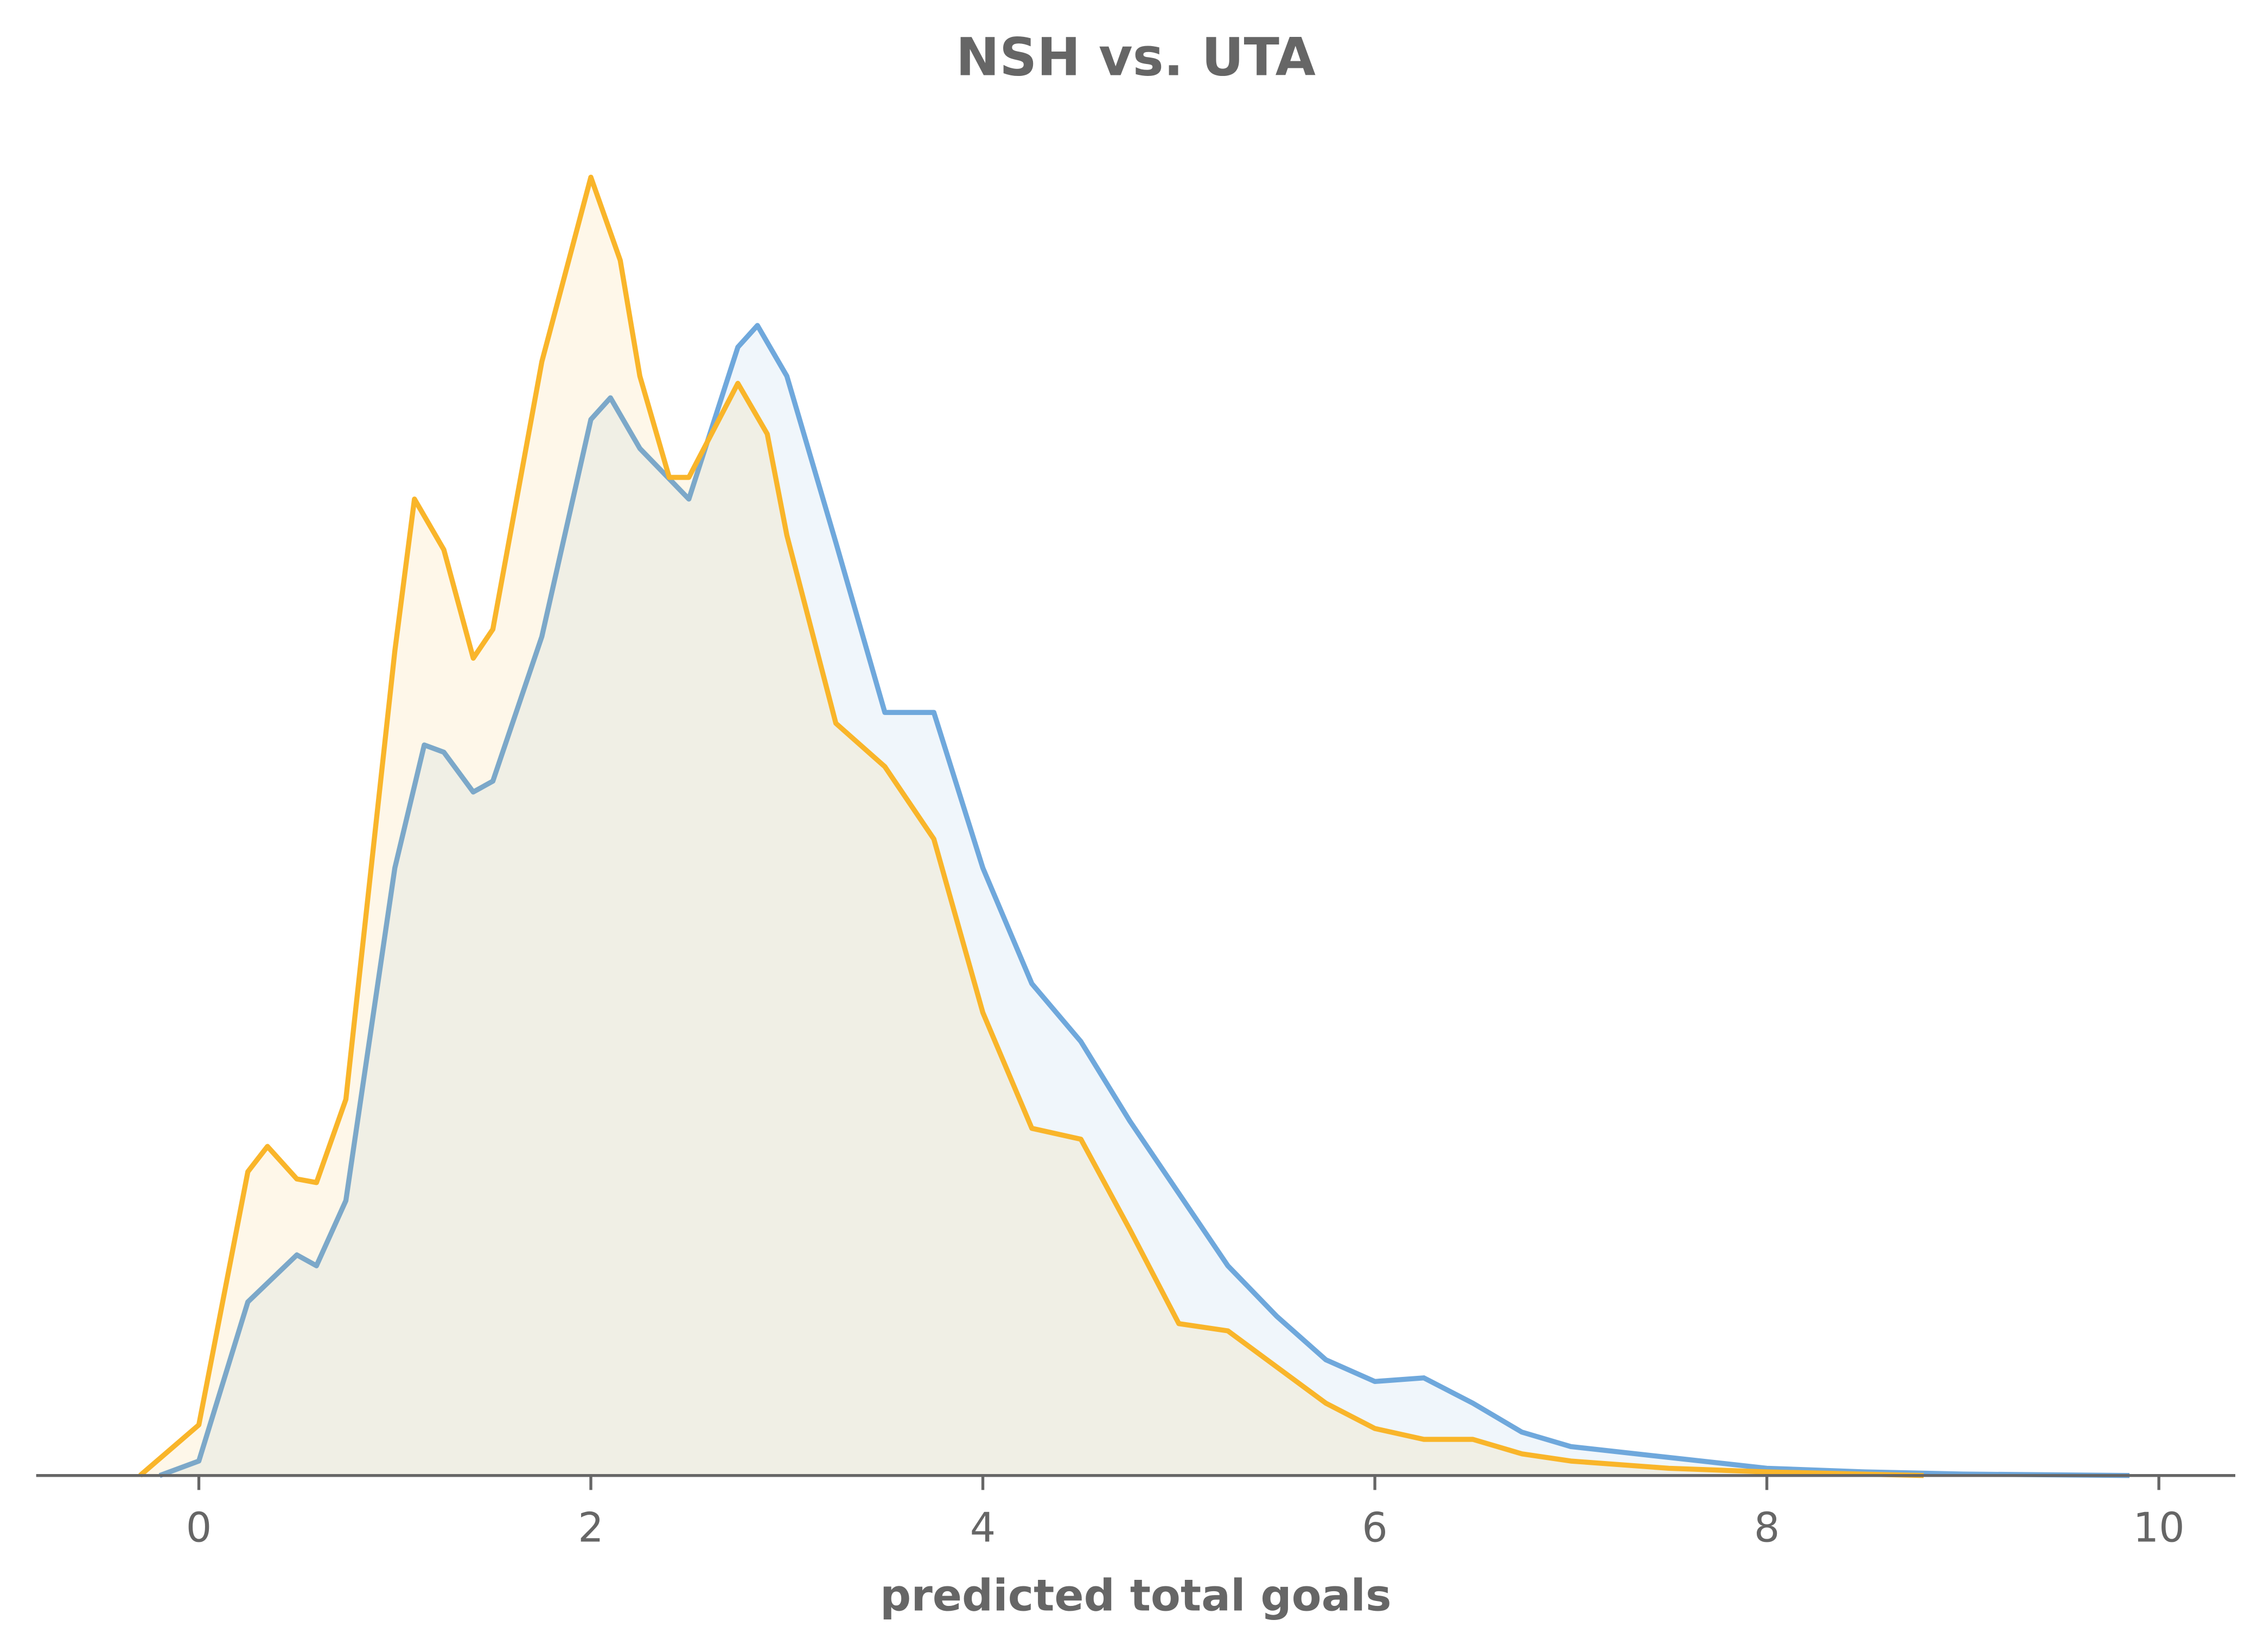  Describe the element at coordinates (1136, 1595) in the screenshot. I see `x-axis-label: predicted total goals` at that location.